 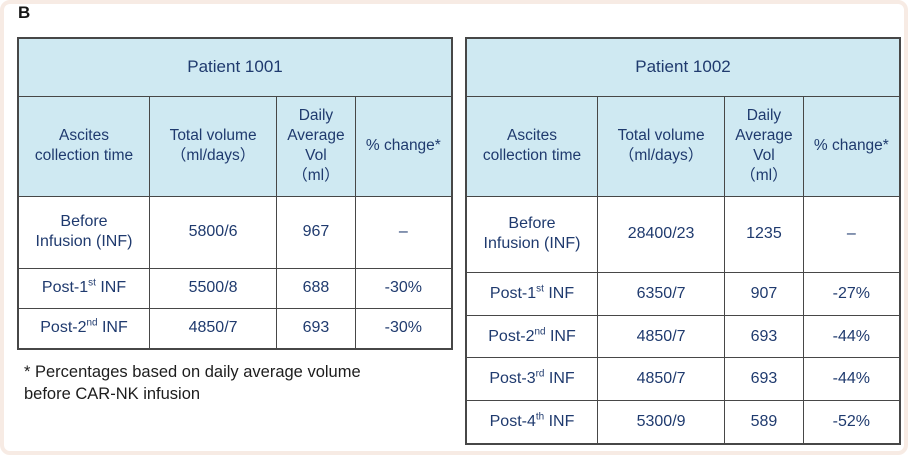 I want to click on percent-change-cell: -52%, so click(x=851, y=422).